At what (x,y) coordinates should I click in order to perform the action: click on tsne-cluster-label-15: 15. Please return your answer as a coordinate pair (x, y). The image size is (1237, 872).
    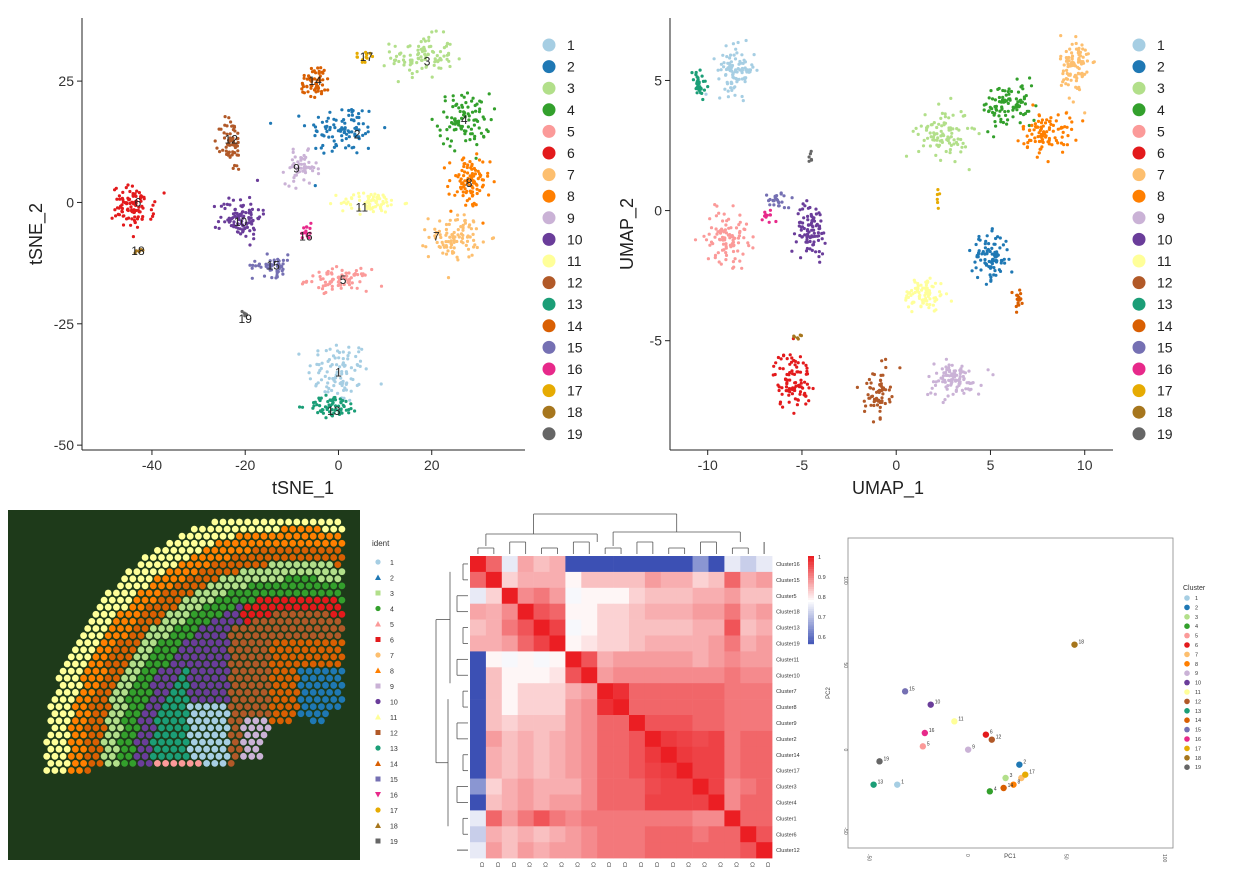
    Looking at the image, I should click on (274, 266).